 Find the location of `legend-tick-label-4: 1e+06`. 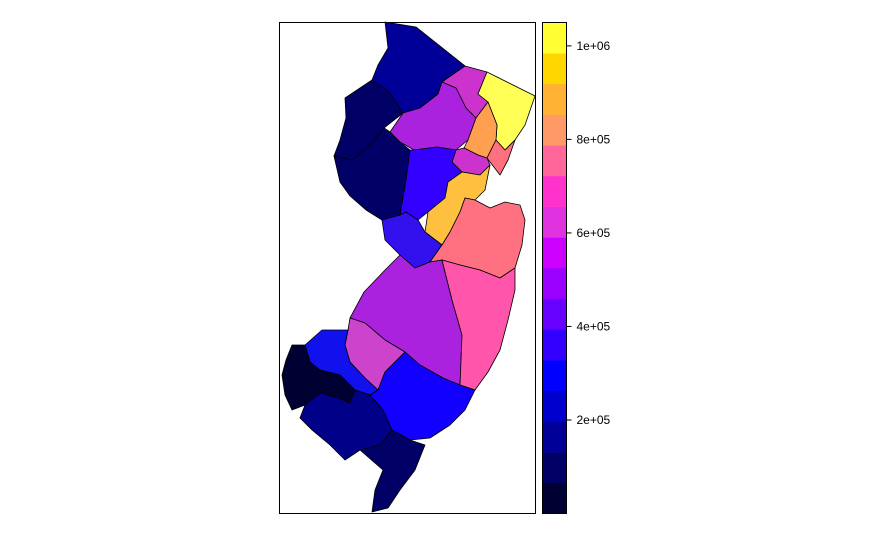

legend-tick-label-4: 1e+06 is located at coordinates (594, 46).